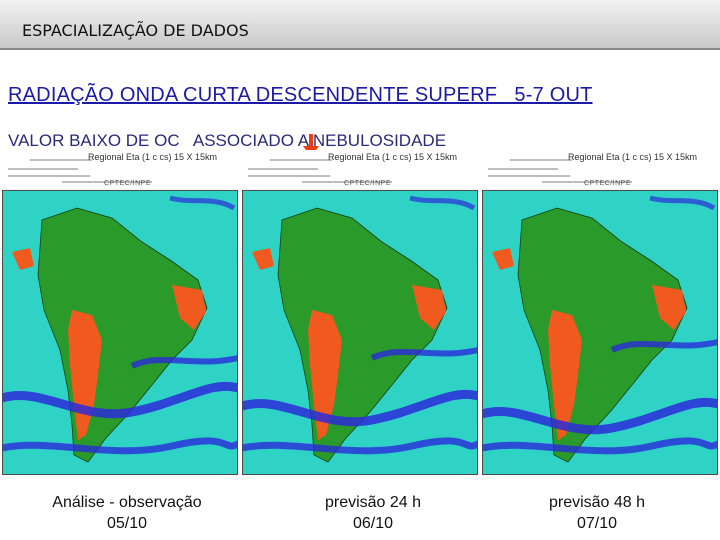 The height and width of the screenshot is (540, 720). Describe the element at coordinates (597, 513) in the screenshot. I see `caption-forecast-48h: previsão 48 h 07/10` at that location.